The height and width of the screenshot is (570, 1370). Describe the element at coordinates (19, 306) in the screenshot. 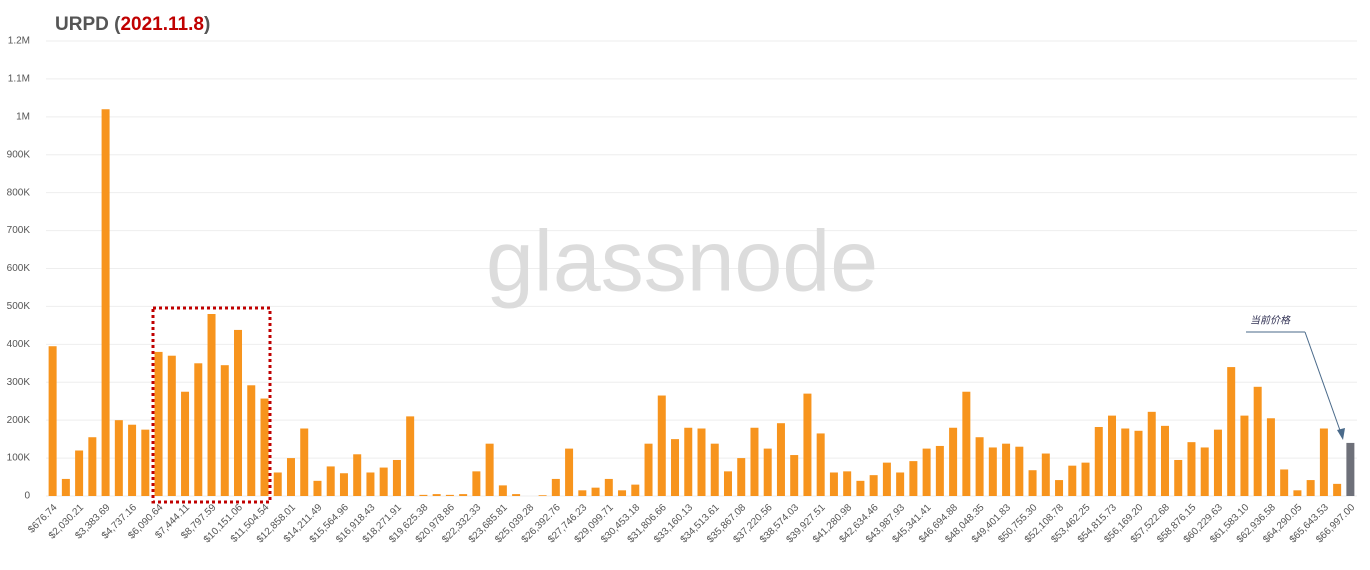

I see `y-tick-label: 500K` at that location.